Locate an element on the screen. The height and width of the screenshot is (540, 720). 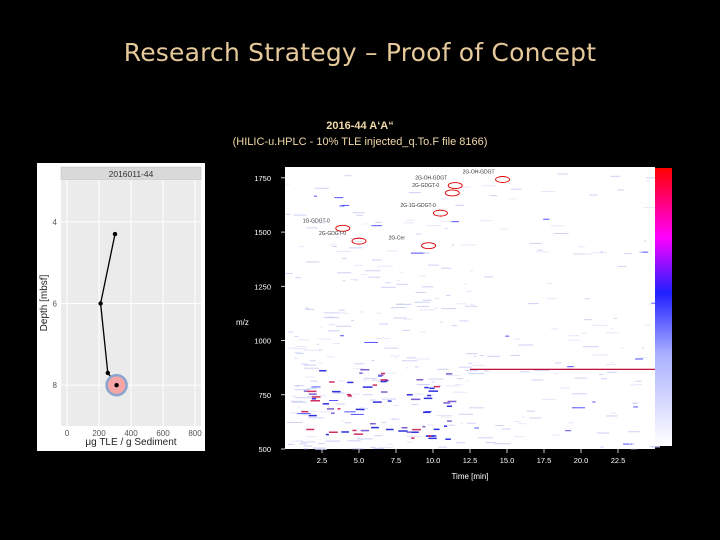
strip-label: 2016011-44 is located at coordinates (131, 174).